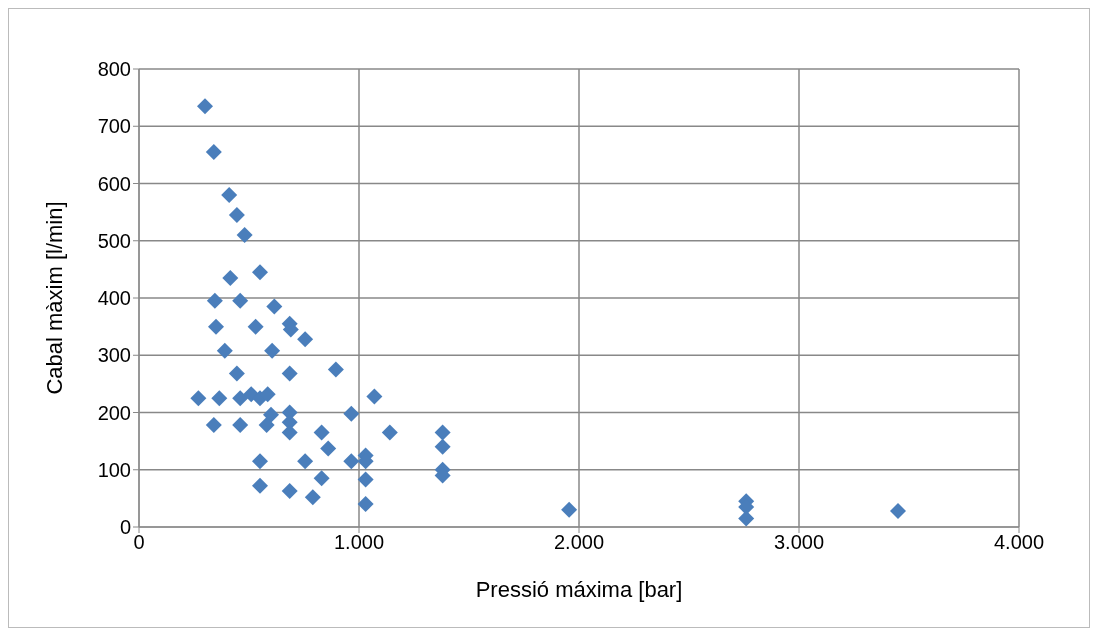  What do you see at coordinates (139, 542) in the screenshot?
I see `x-tick-label: 0` at bounding box center [139, 542].